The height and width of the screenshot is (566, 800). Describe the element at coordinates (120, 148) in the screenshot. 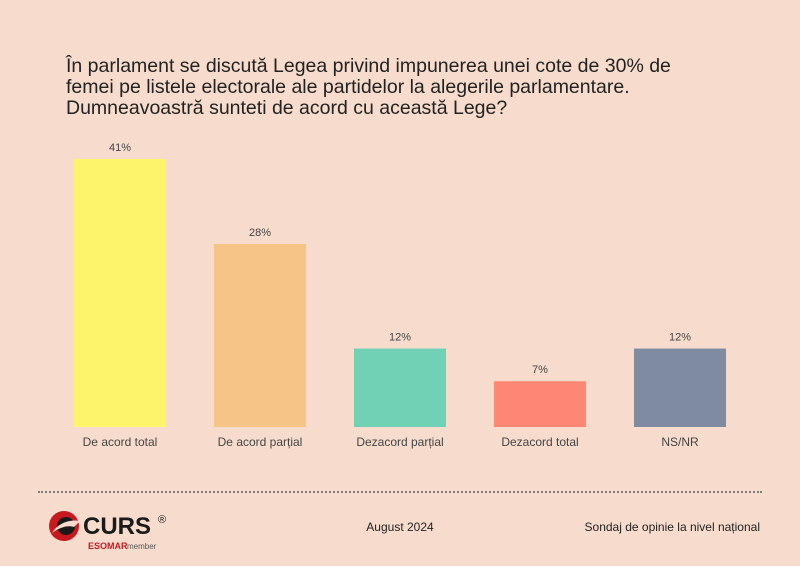

I see `data-label-1: 41%` at that location.